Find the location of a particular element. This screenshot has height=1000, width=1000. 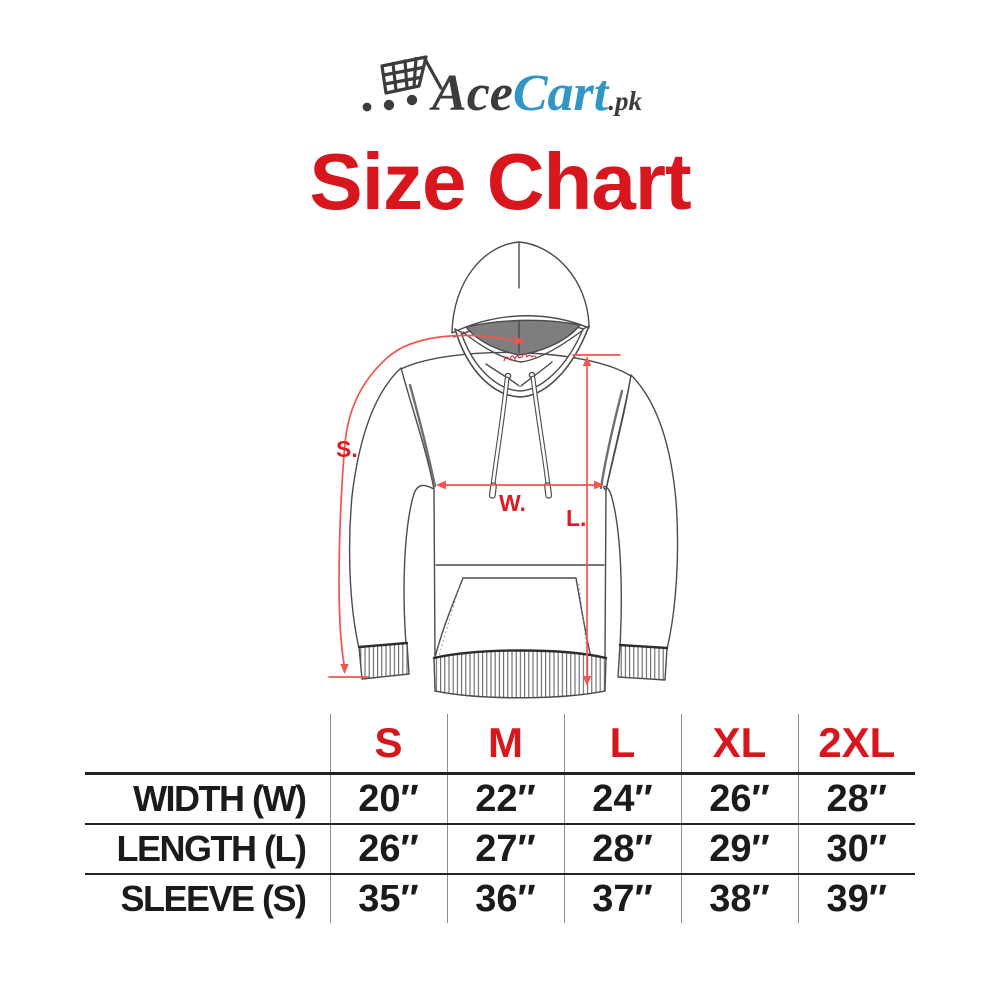

length-value-xl: 29″ is located at coordinates (739, 849).